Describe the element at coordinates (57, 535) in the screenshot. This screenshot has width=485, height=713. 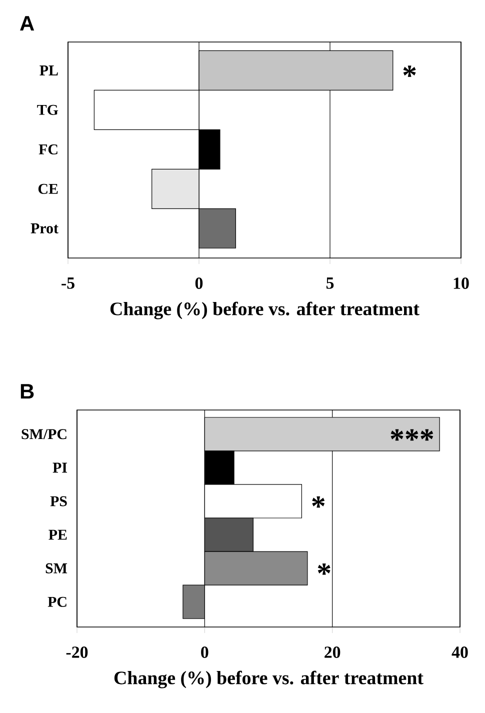
I see `y-tick-label: PE` at that location.